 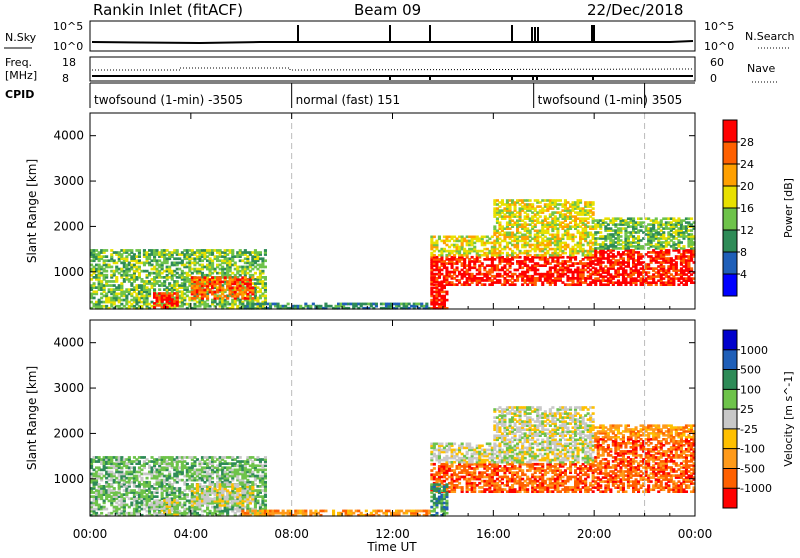 I want to click on colorbar-tick-label: 20, so click(x=747, y=186).